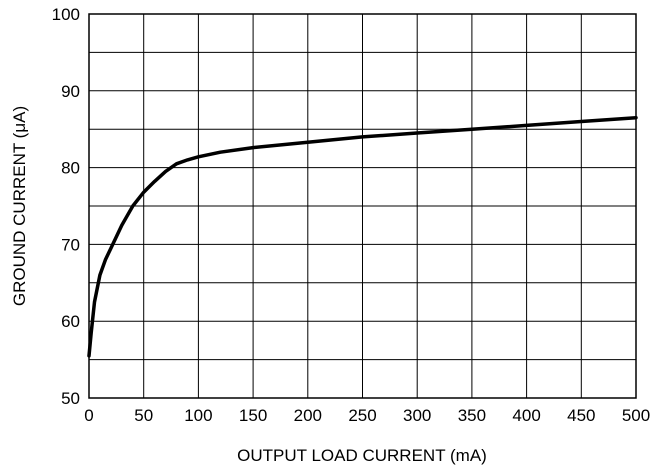 This screenshot has height=468, width=656. What do you see at coordinates (66, 14) in the screenshot?
I see `y-tick-label: 100` at bounding box center [66, 14].